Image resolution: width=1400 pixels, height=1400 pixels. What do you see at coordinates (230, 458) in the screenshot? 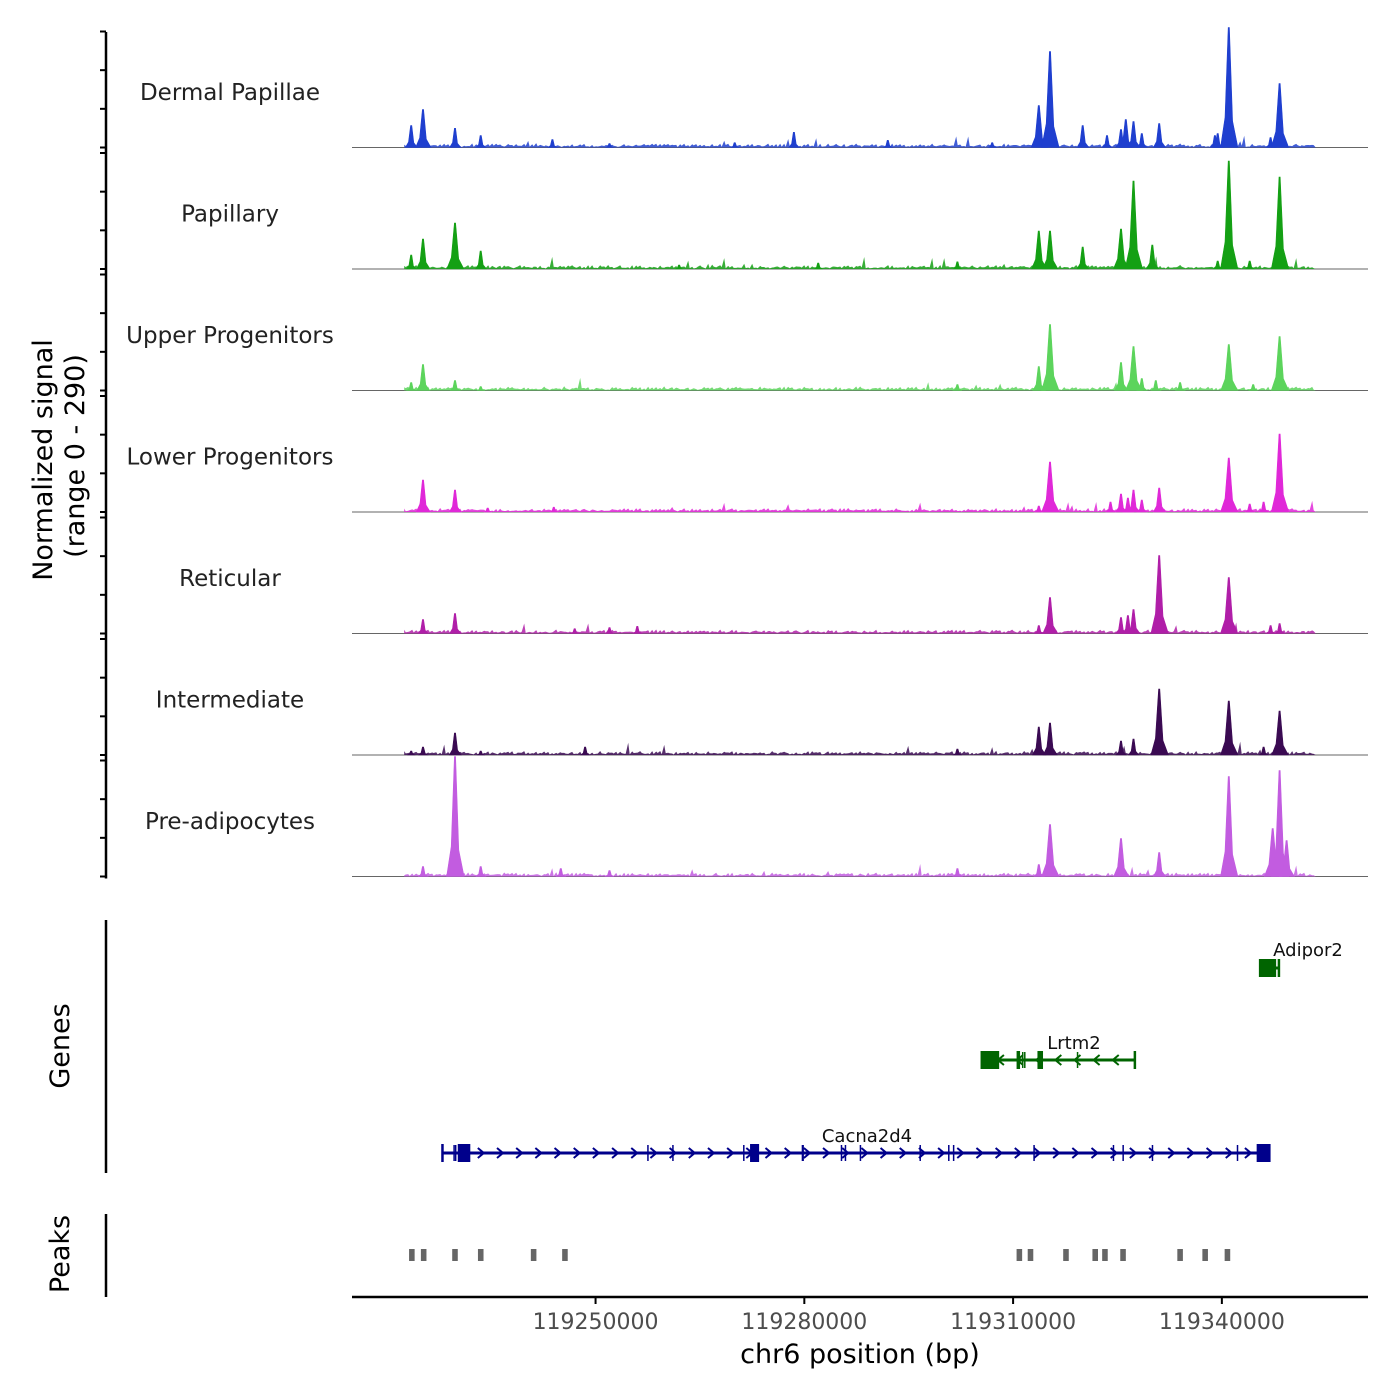
I see `track-label: Lower Progenitors` at bounding box center [230, 458].